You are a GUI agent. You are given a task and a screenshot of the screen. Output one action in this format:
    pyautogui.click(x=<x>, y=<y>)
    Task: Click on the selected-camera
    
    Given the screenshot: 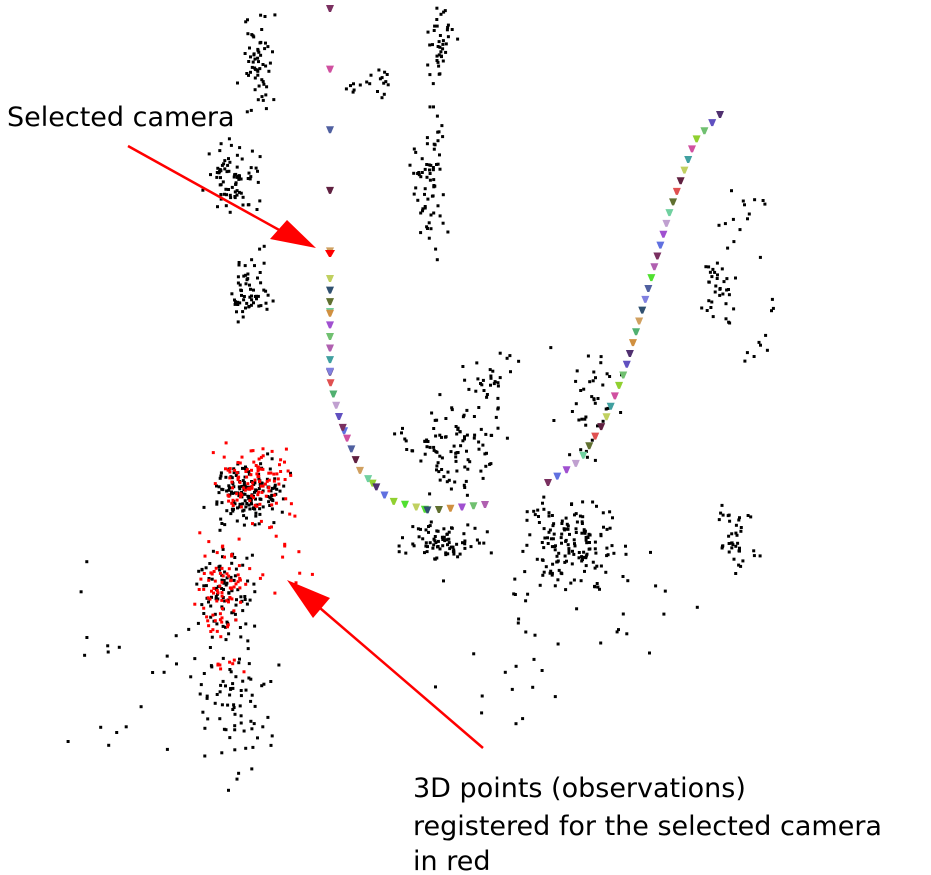 What is the action you would take?
    pyautogui.click(x=330, y=253)
    